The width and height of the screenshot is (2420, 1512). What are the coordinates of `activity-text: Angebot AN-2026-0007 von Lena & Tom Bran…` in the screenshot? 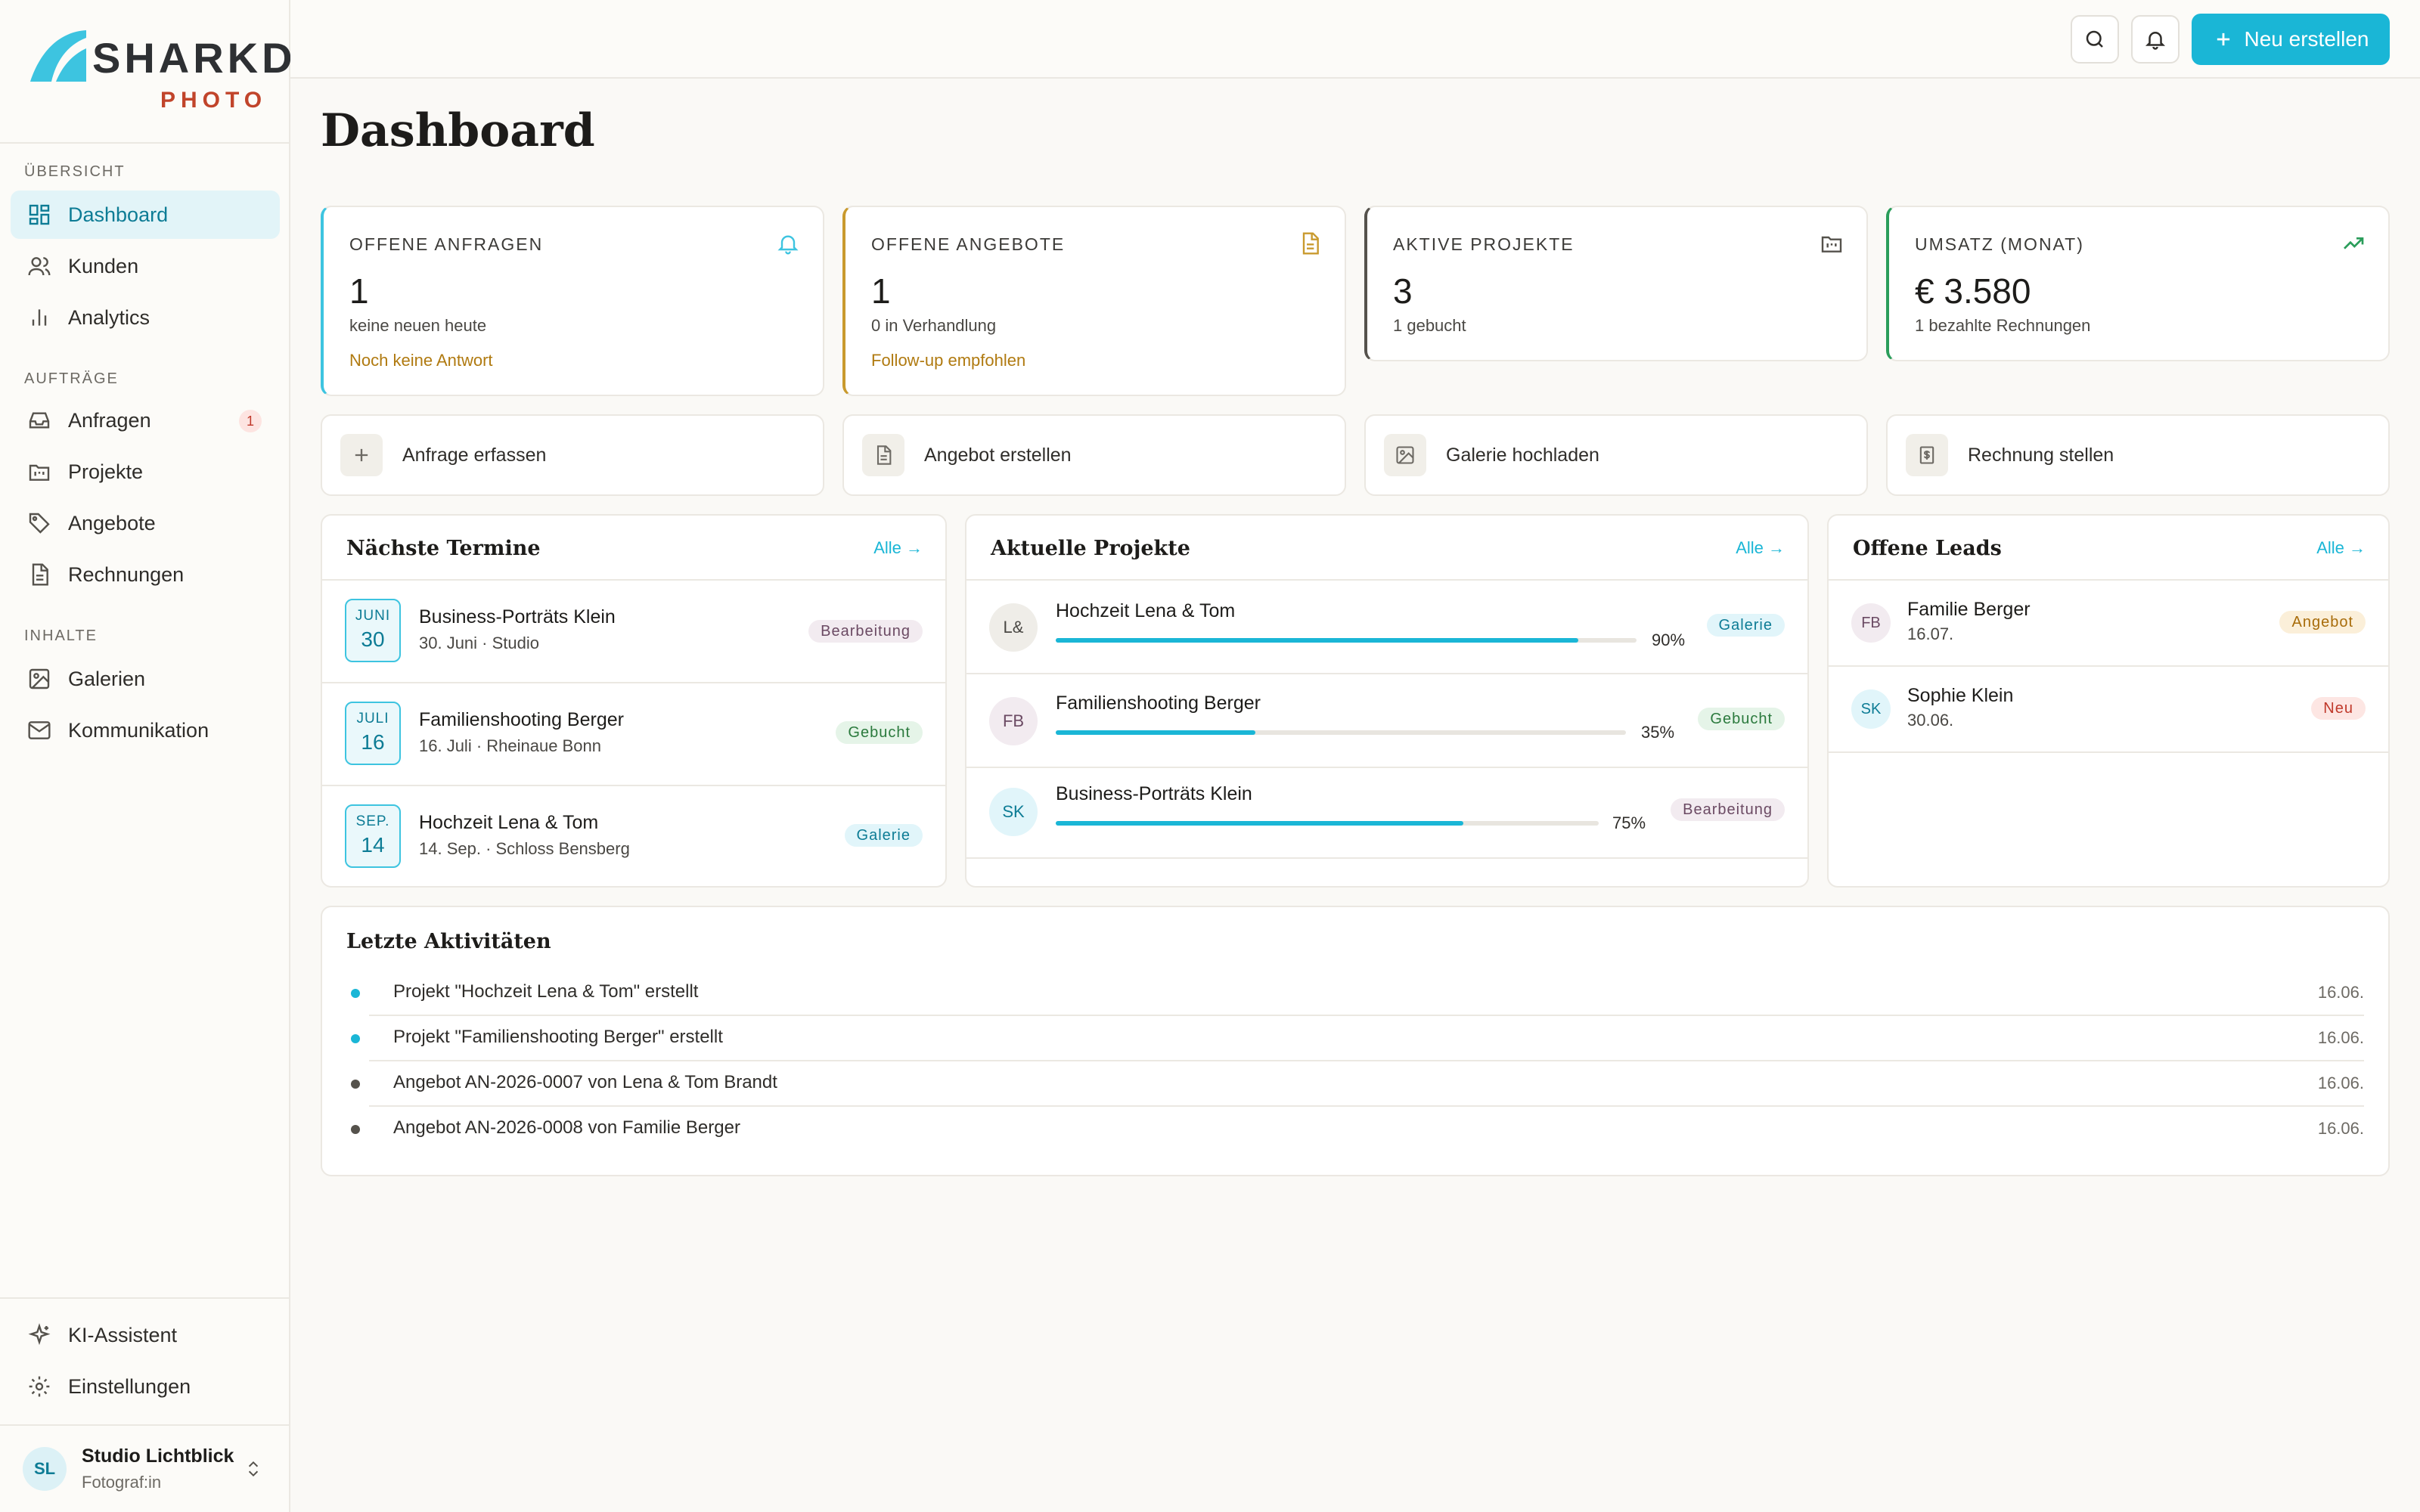 It's located at (585, 1082).